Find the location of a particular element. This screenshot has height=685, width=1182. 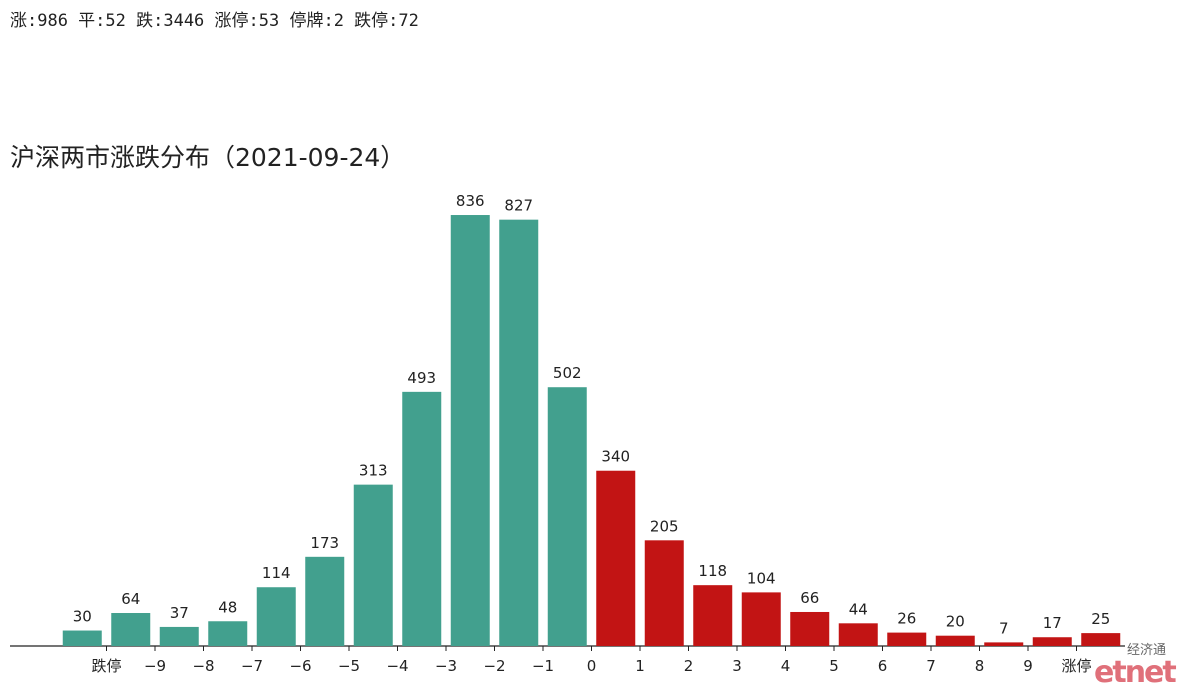

x-tick-label: 跌停 is located at coordinates (106, 666).